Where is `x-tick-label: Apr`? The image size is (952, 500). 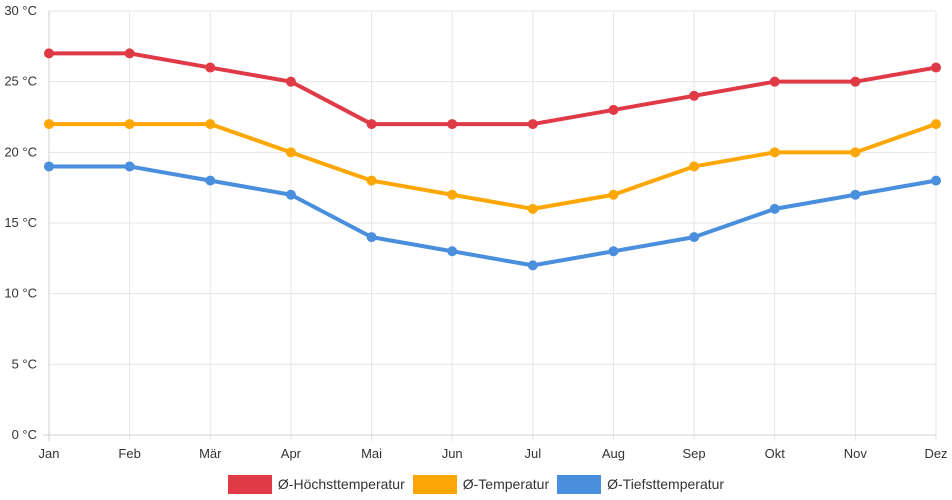 x-tick-label: Apr is located at coordinates (291, 453).